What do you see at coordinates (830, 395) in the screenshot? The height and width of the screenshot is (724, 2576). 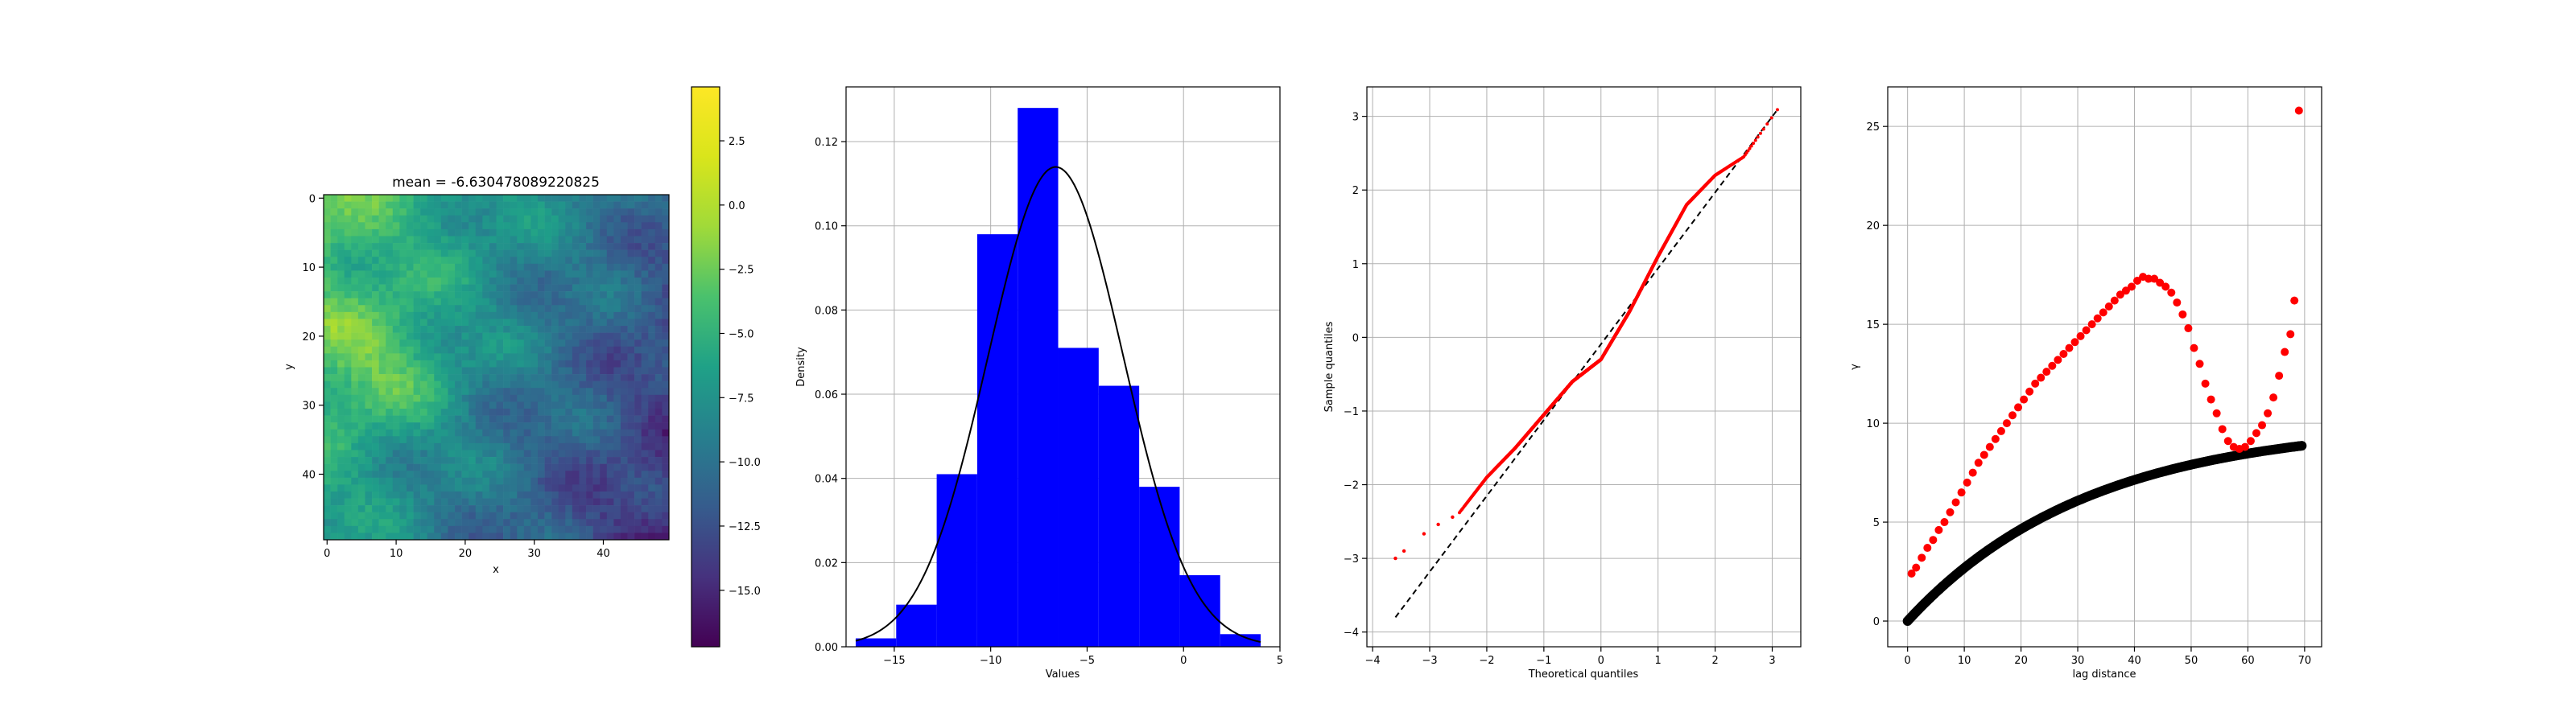 I see `histogram-y-ticks: 0.000.020.040.060.080.100.12` at bounding box center [830, 395].